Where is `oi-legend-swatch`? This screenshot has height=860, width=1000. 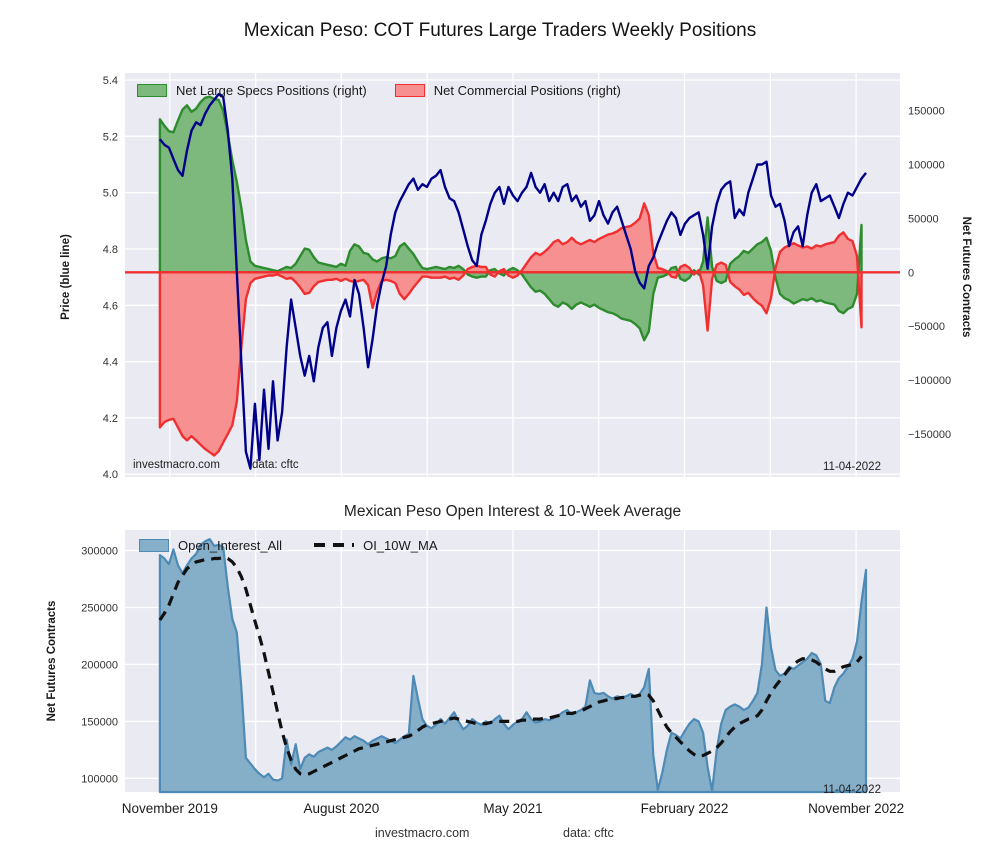 oi-legend-swatch is located at coordinates (154, 545).